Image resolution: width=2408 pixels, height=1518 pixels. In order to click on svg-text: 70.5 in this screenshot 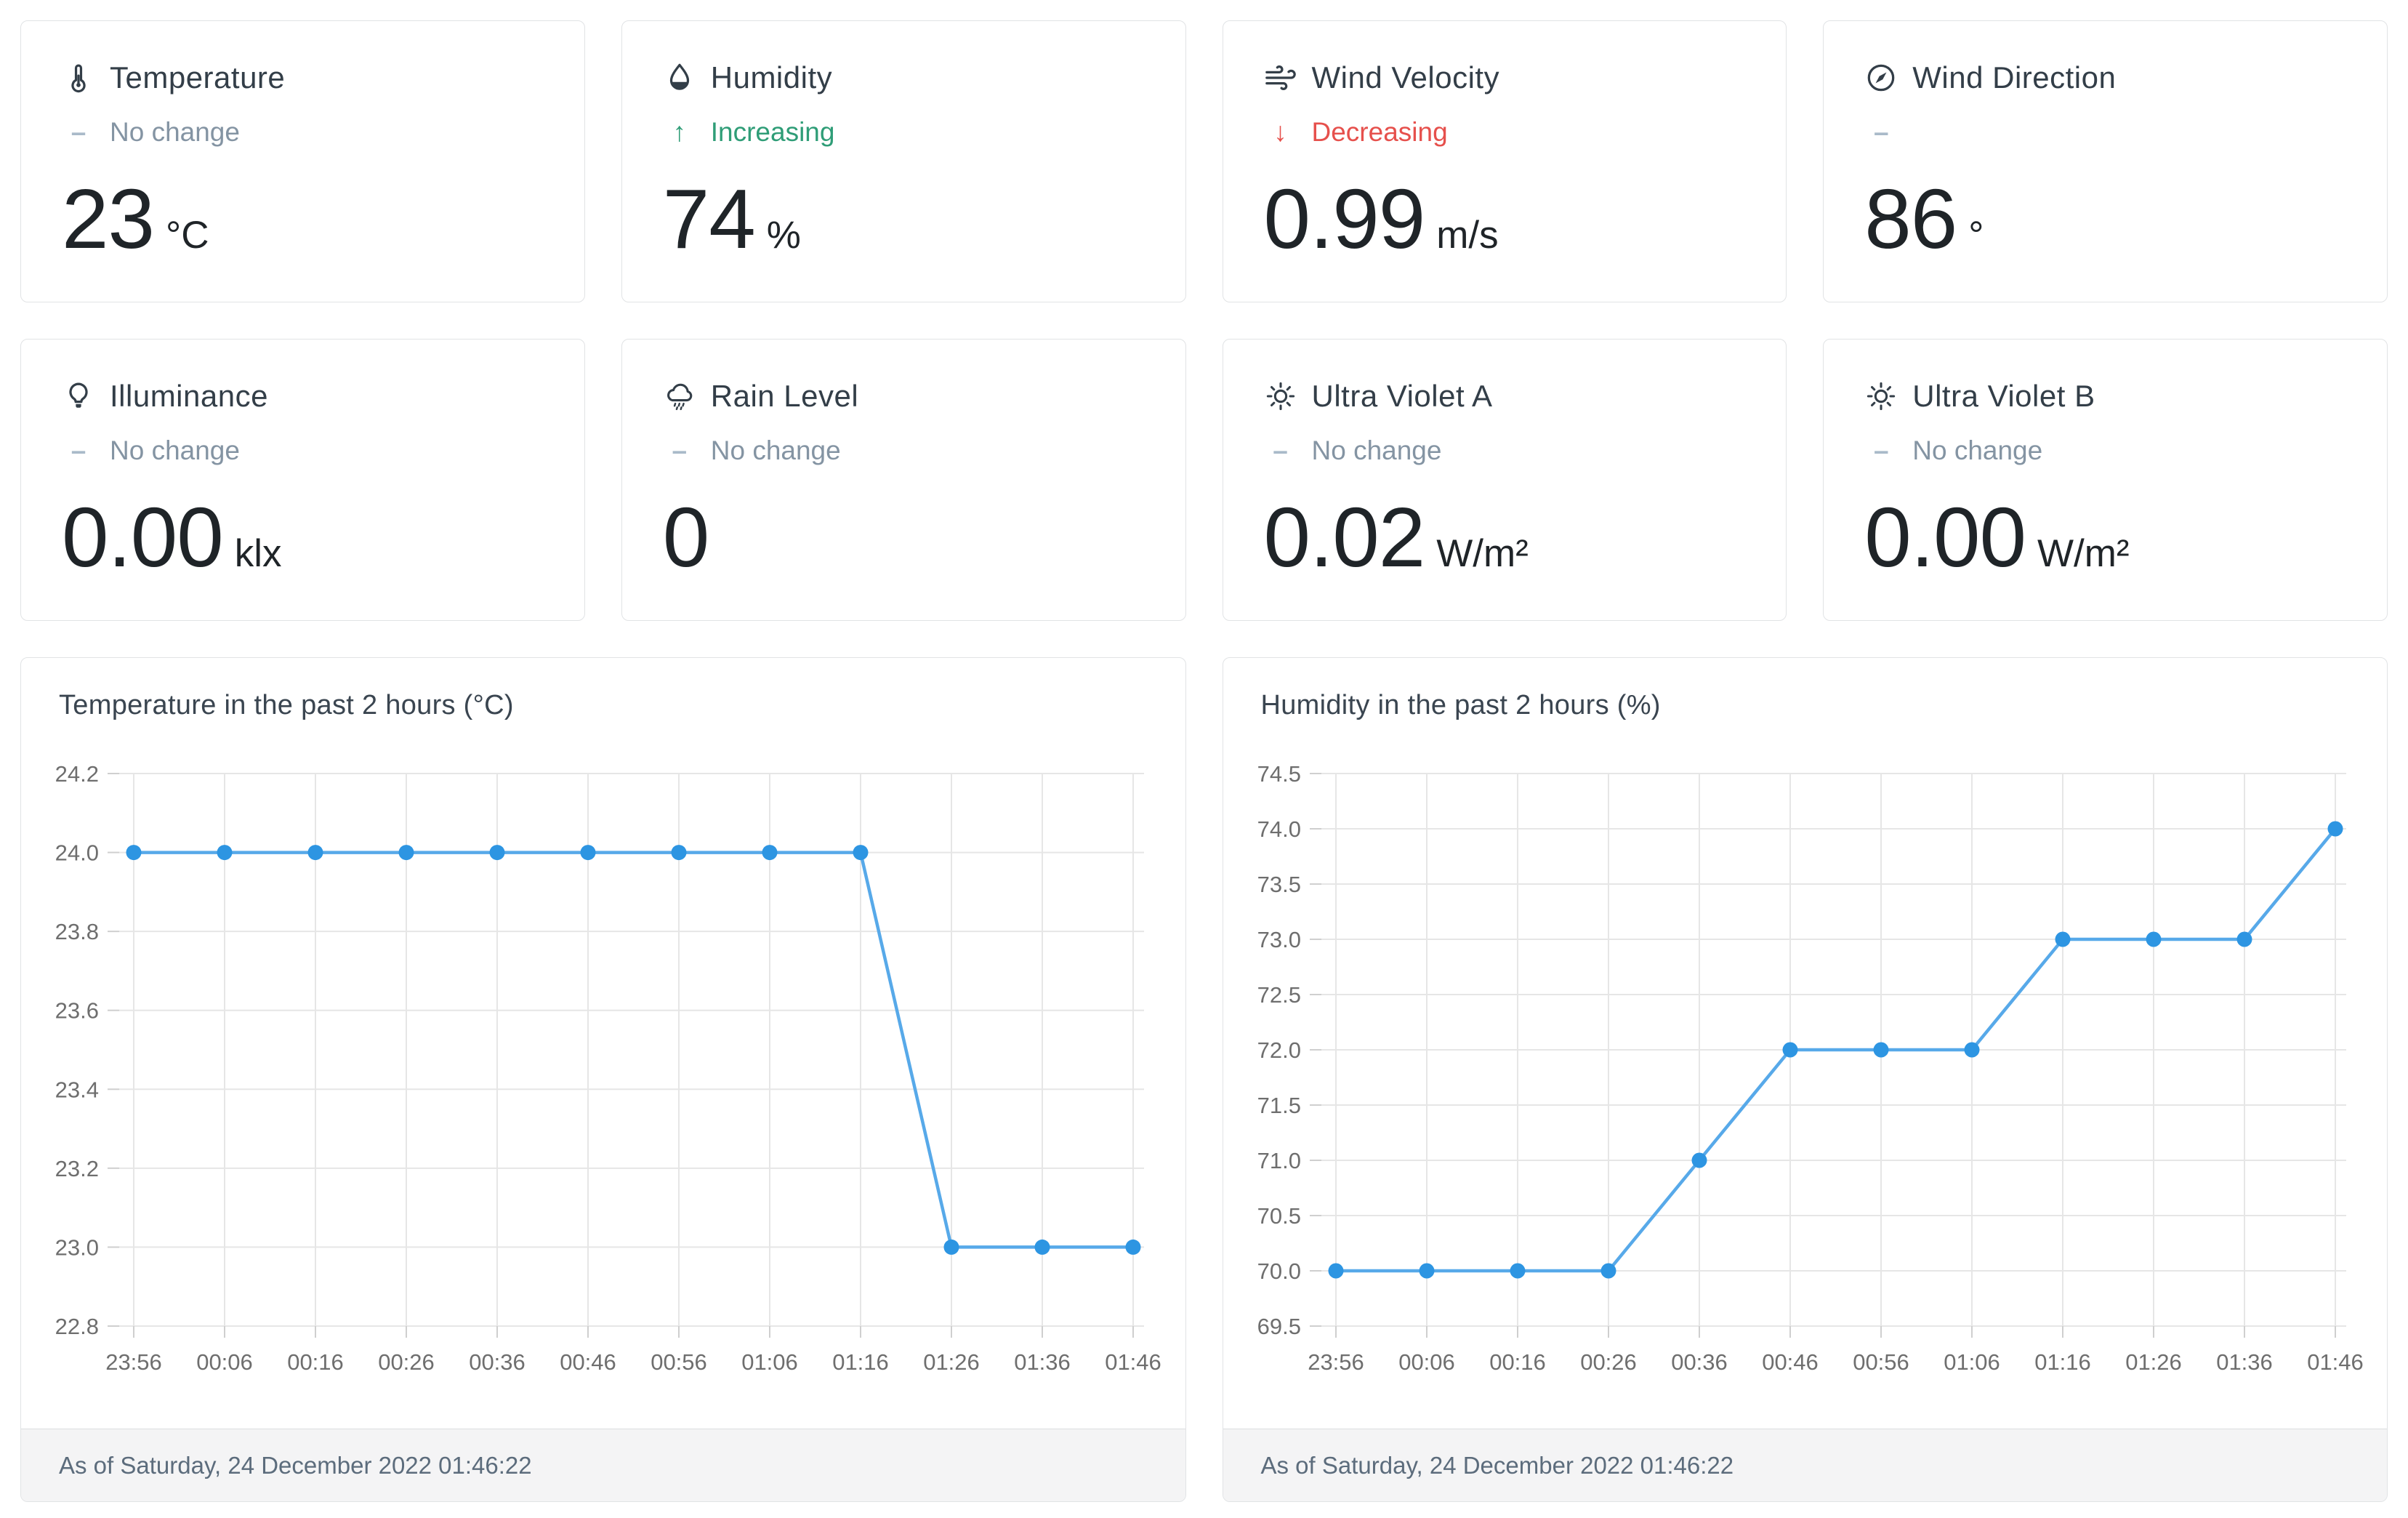, I will do `click(1278, 1216)`.